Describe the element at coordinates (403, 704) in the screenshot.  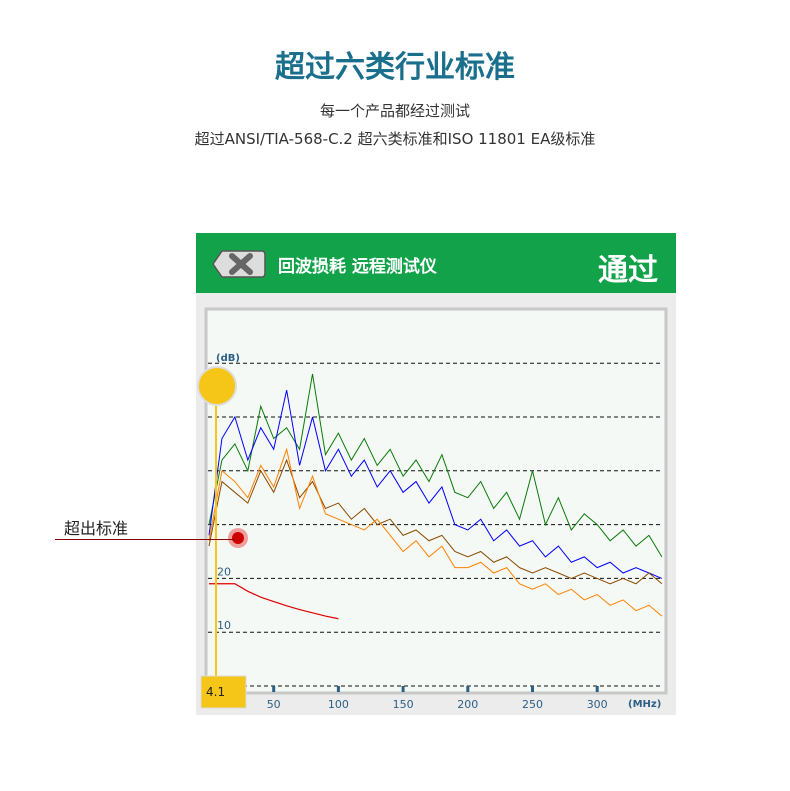
I see `x-tick-label: 150` at that location.